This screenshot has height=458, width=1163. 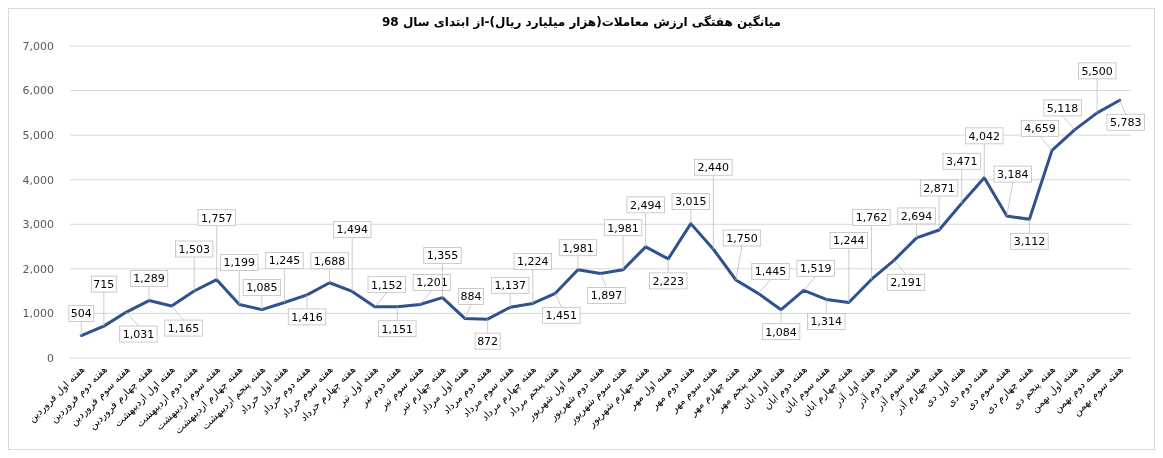 What do you see at coordinates (691, 202) in the screenshot?
I see `data-label: 3,015` at bounding box center [691, 202].